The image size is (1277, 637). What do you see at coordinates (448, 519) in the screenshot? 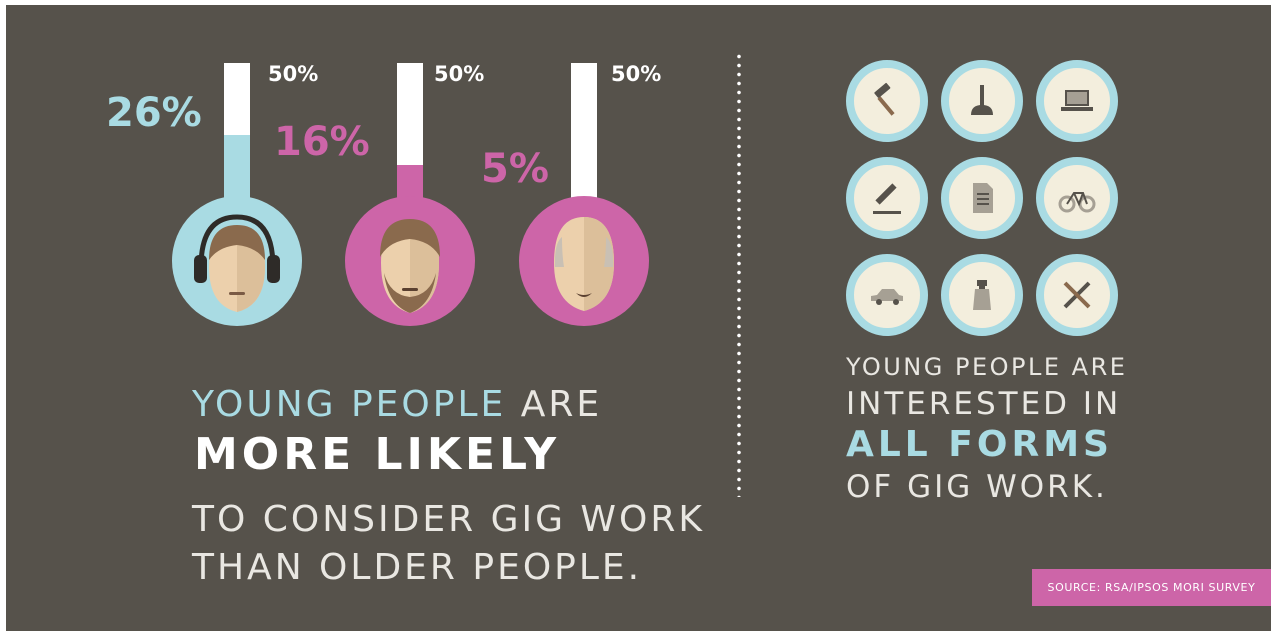
I see `headline-line-3: TO CONSIDER GIG WORK` at bounding box center [448, 519].